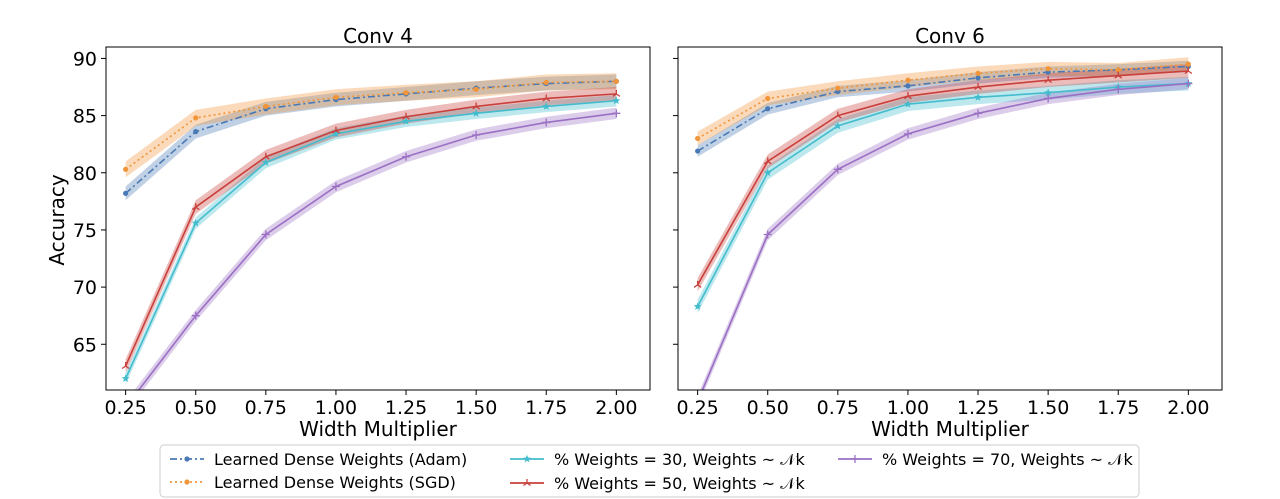 The width and height of the screenshot is (1280, 499). I want to click on x-axis-label: Width Multiplier, so click(950, 429).